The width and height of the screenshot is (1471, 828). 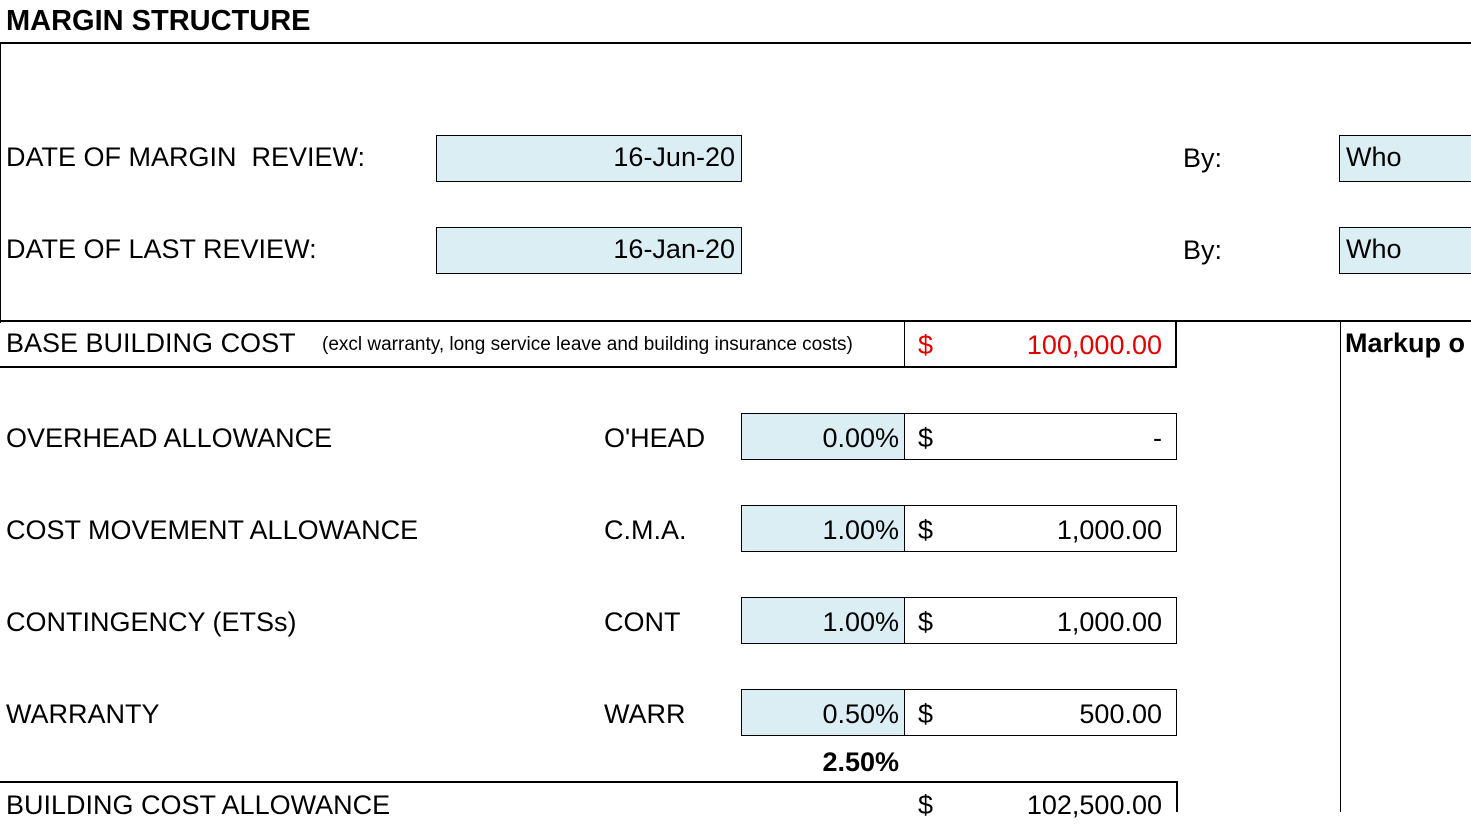 What do you see at coordinates (674, 157) in the screenshot?
I see `date-value: 16-Jun-20` at bounding box center [674, 157].